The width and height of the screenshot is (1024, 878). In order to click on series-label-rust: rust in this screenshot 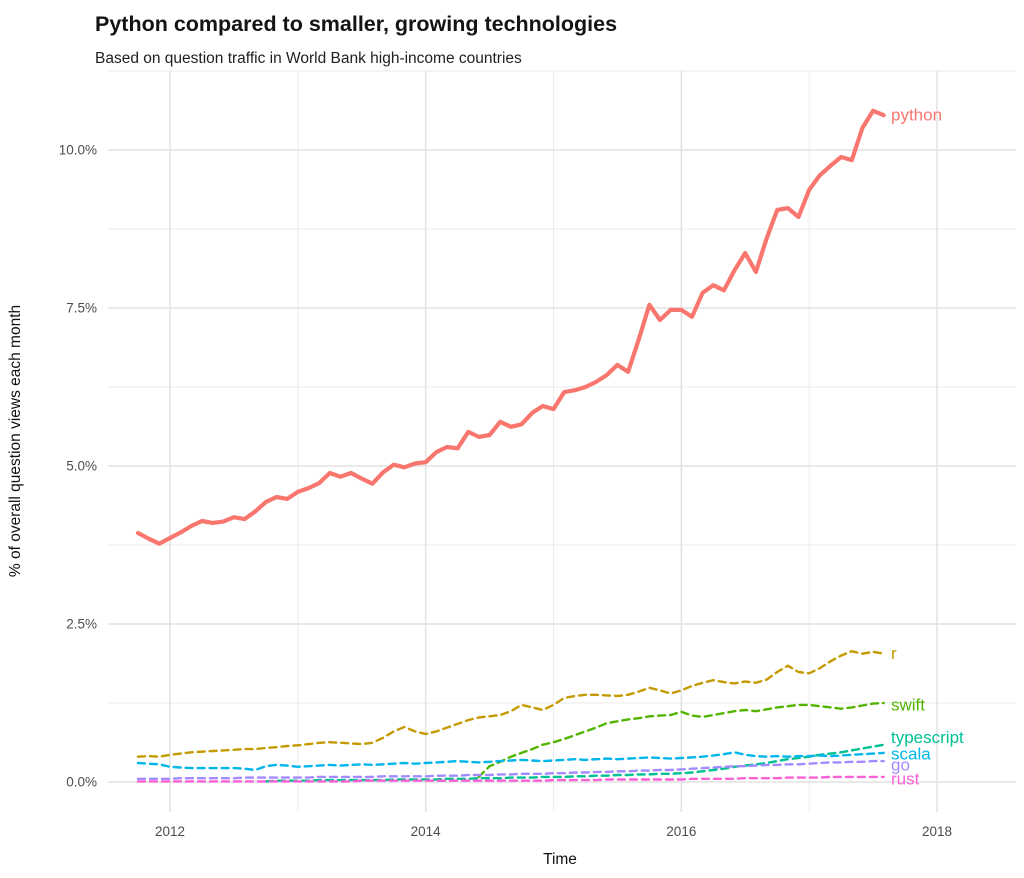, I will do `click(905, 778)`.